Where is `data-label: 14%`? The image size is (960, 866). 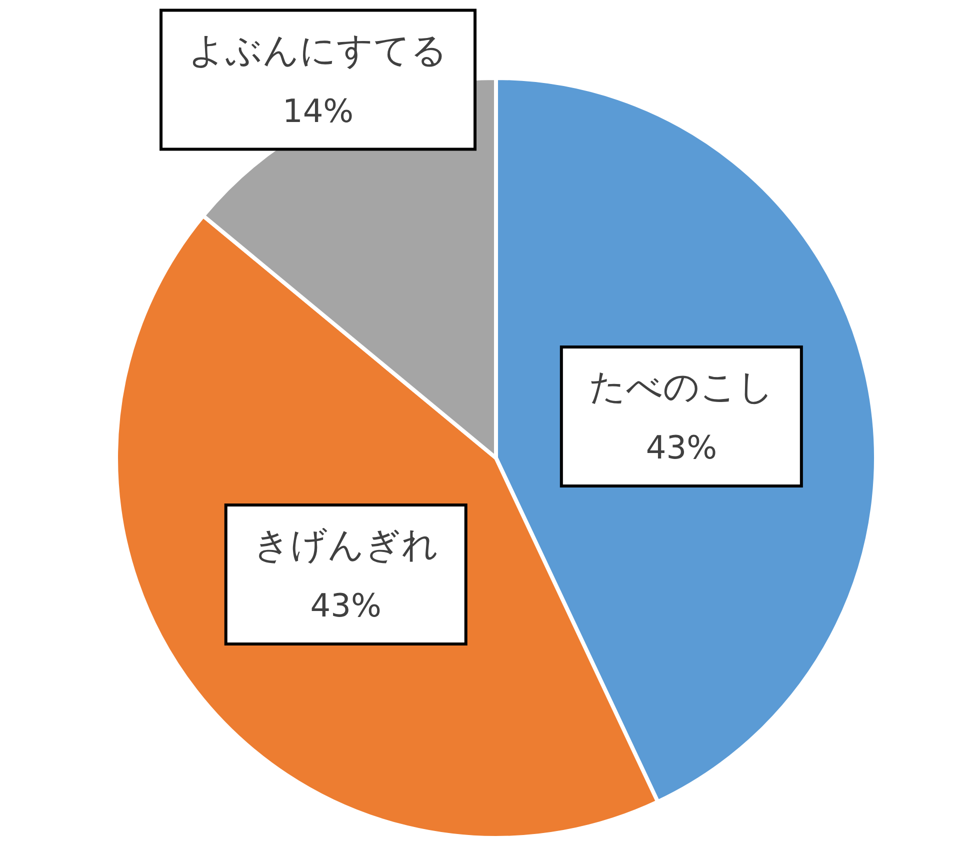
data-label: 14% is located at coordinates (318, 111).